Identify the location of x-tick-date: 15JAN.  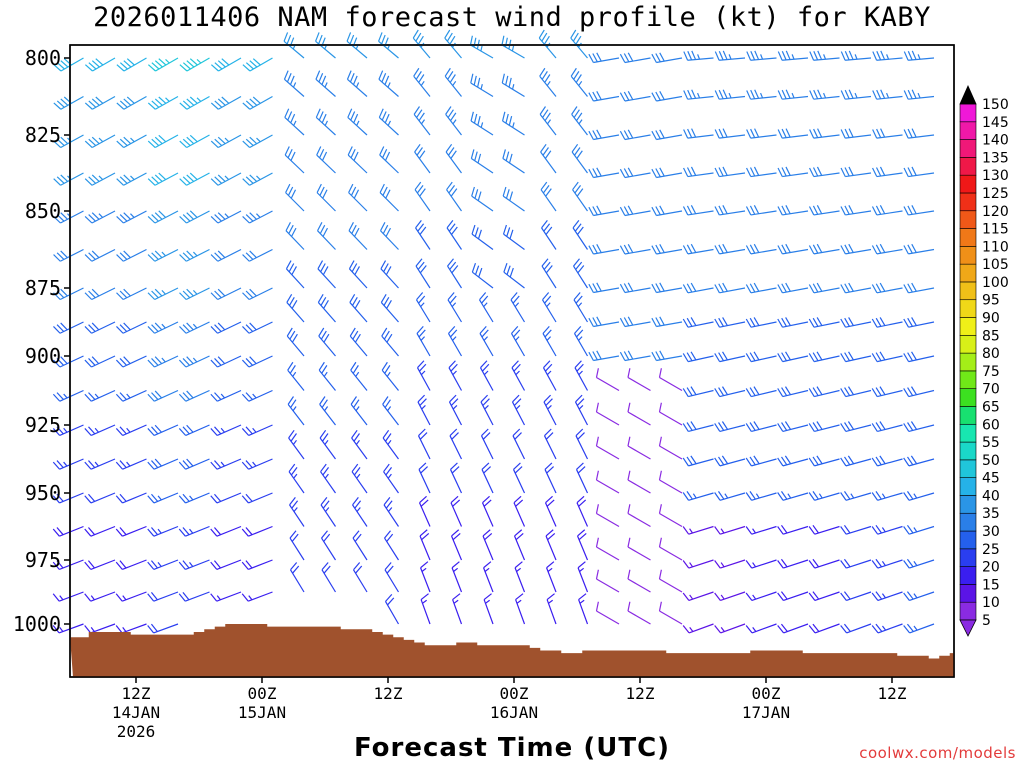
(262, 712).